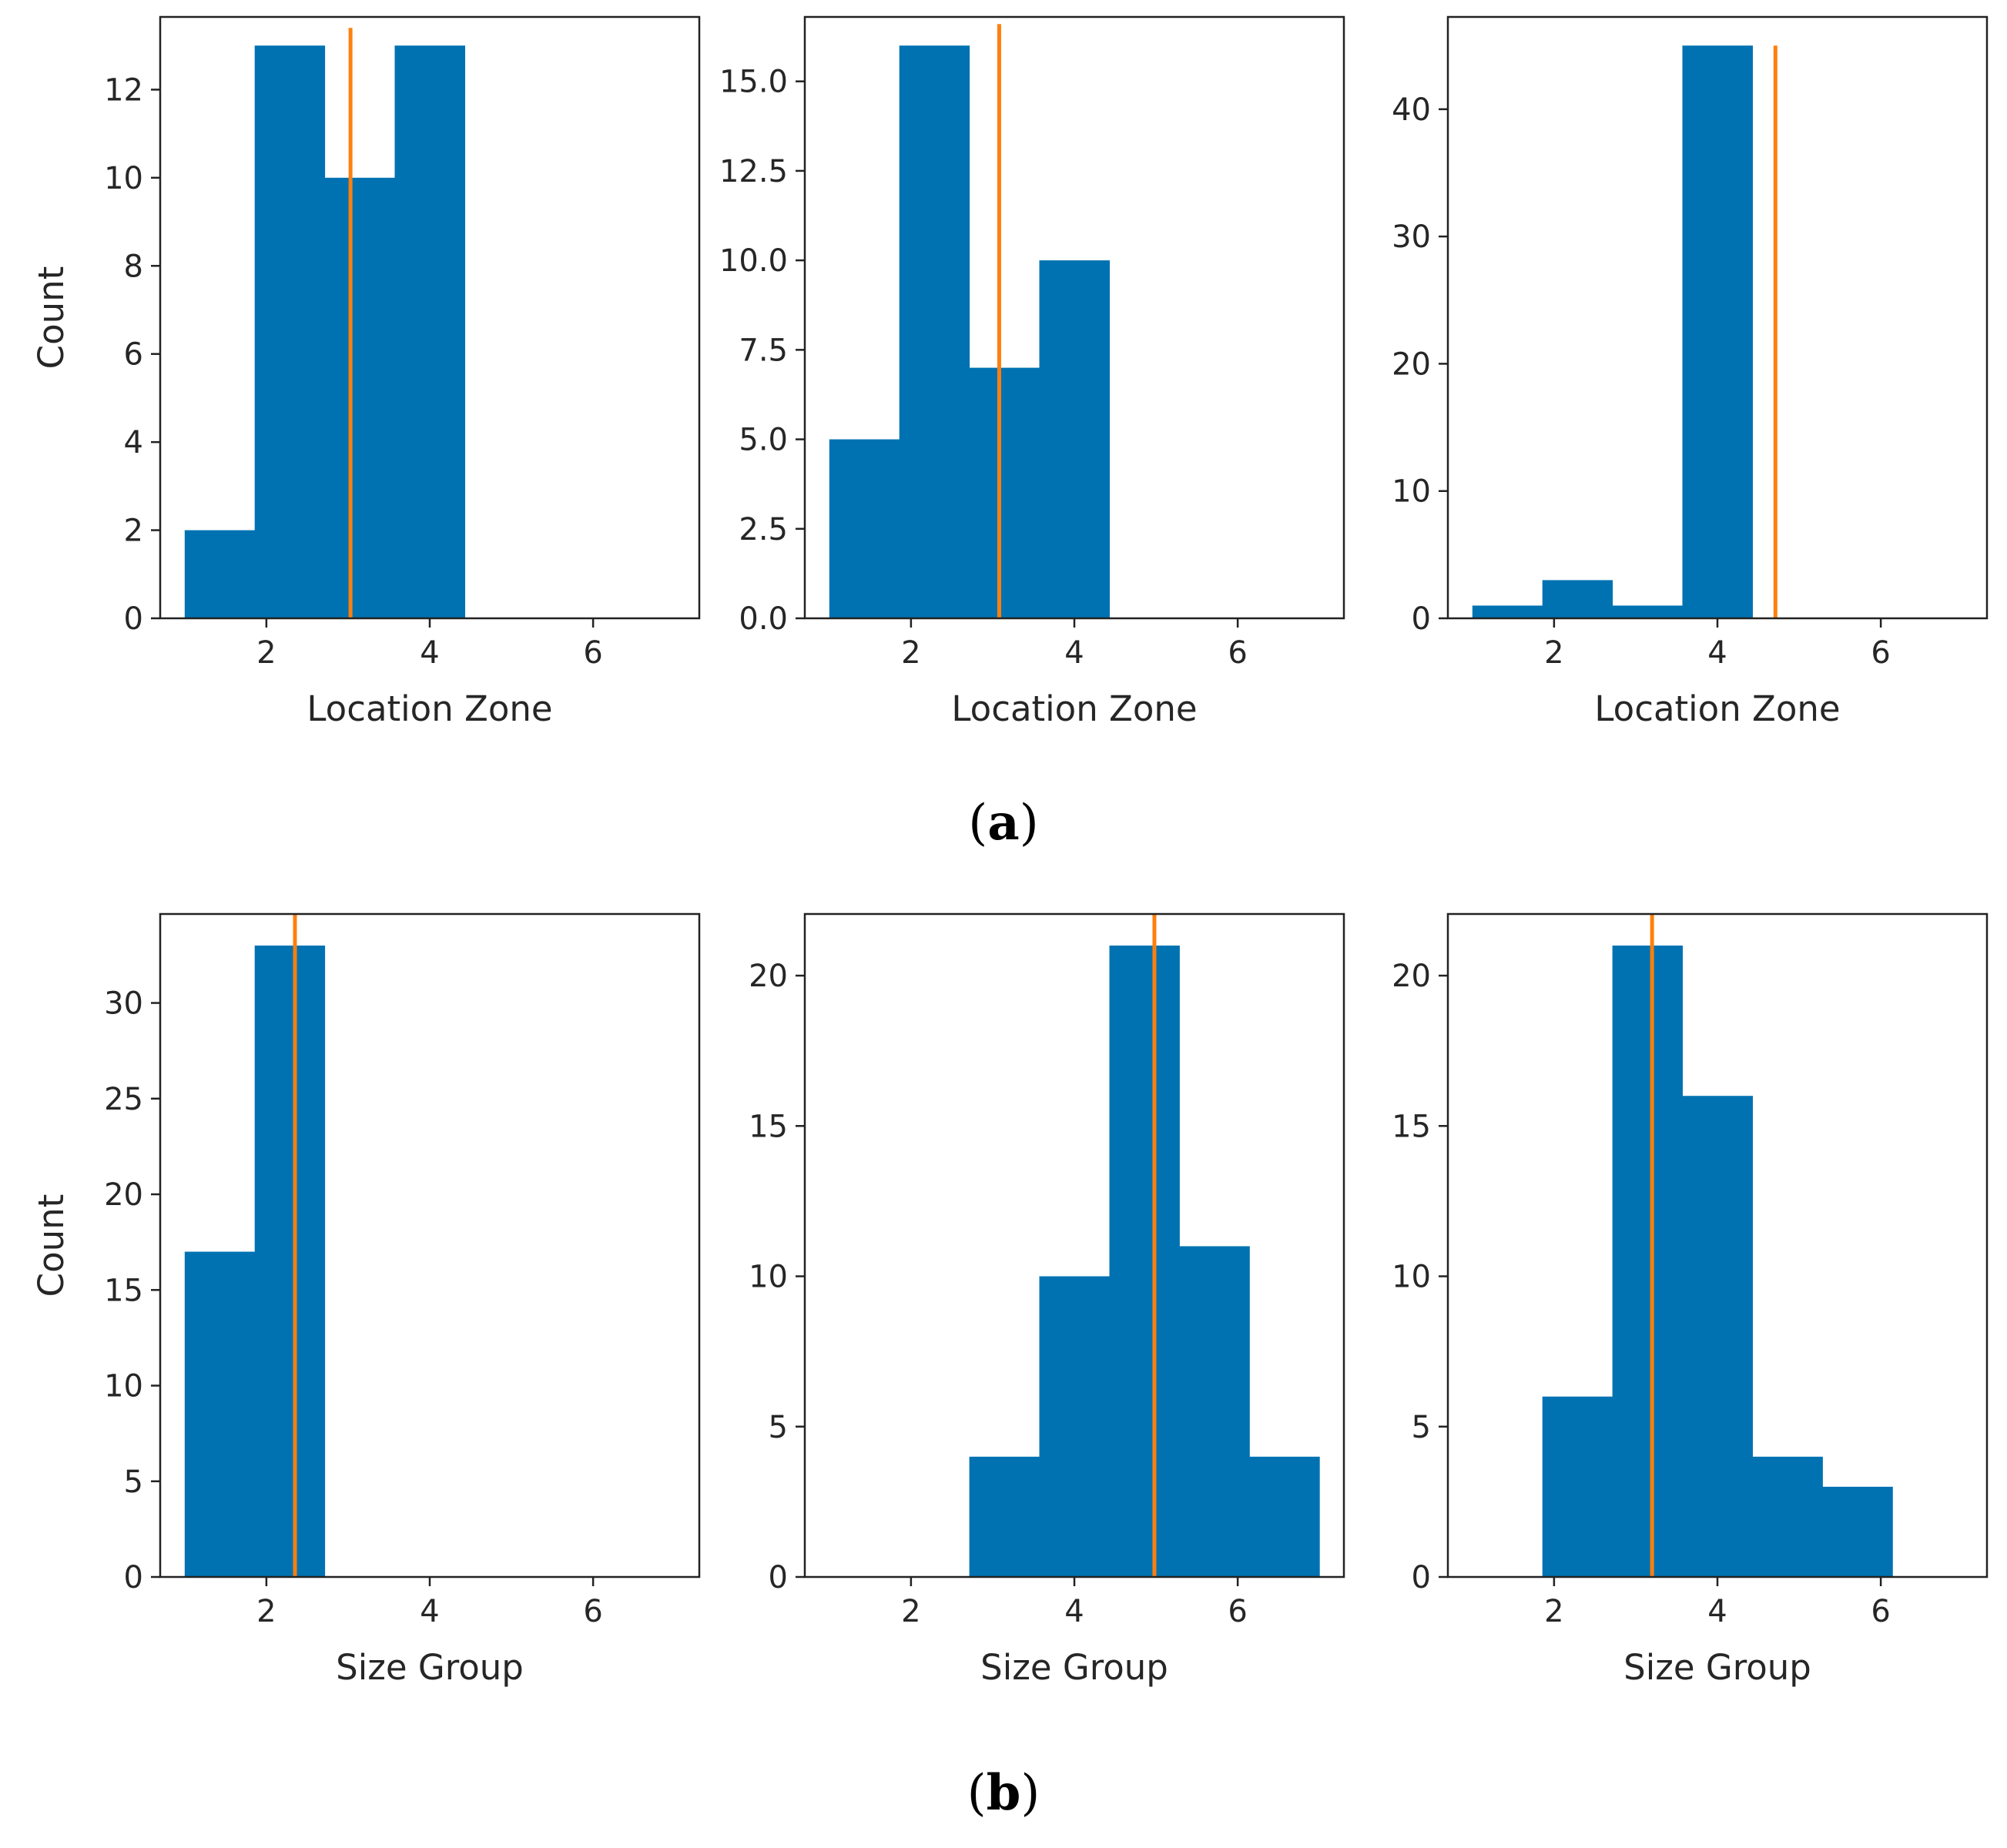 The height and width of the screenshot is (1848, 2007). What do you see at coordinates (764, 440) in the screenshot?
I see `y-tick-label: 5.0` at bounding box center [764, 440].